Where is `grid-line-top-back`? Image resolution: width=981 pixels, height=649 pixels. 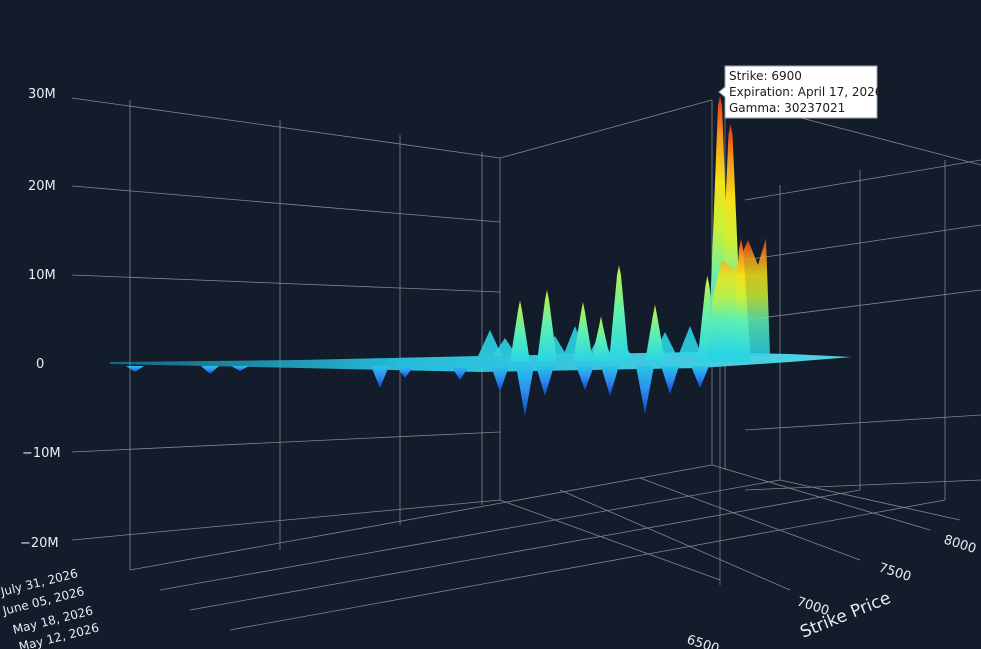 grid-line-top-back is located at coordinates (606, 129).